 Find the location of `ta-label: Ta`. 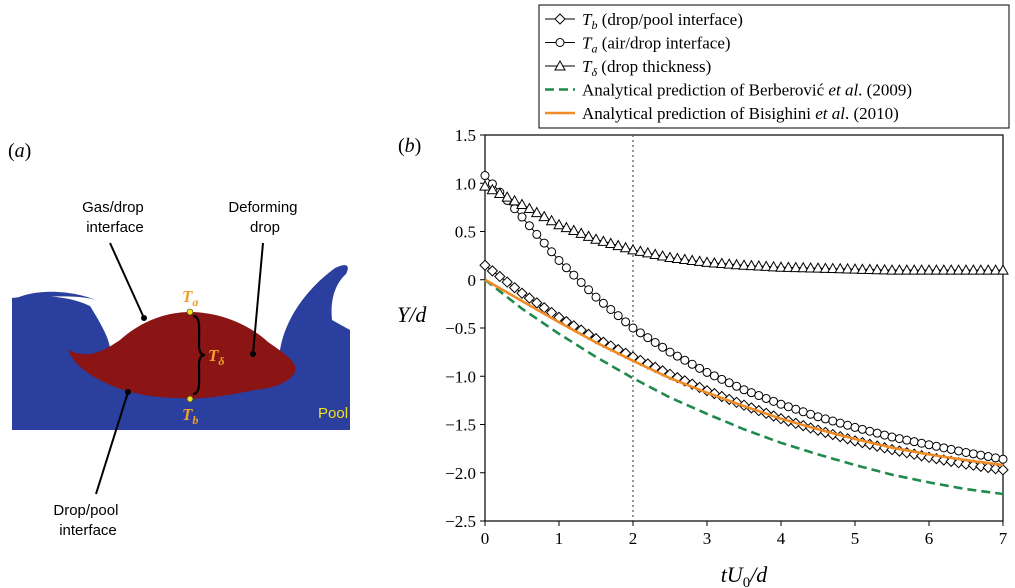

ta-label: Ta is located at coordinates (190, 298).